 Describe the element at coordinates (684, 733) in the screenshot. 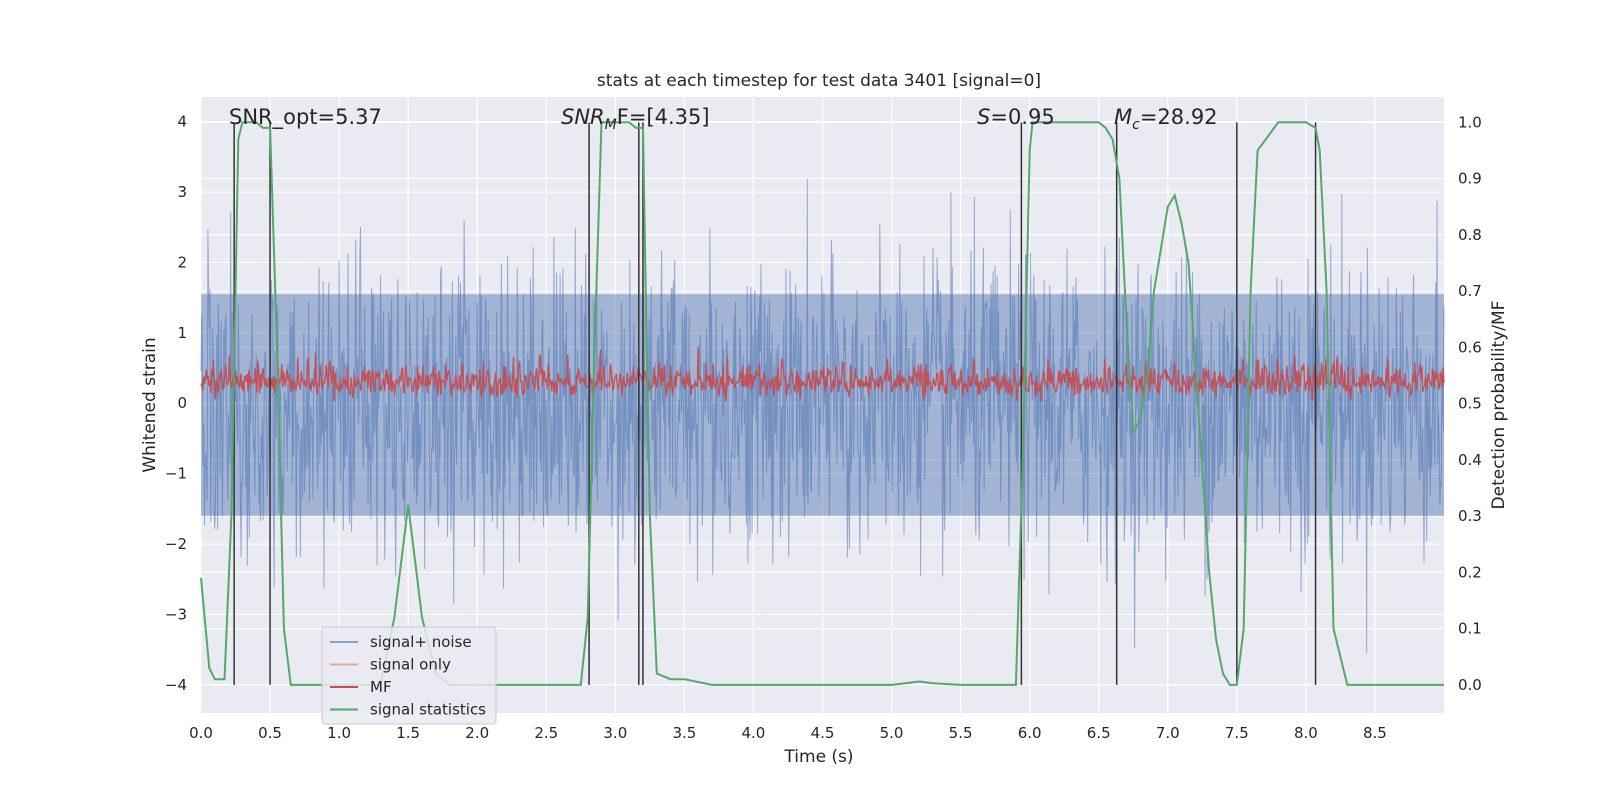

I see `x-tick-label: 3.5` at that location.